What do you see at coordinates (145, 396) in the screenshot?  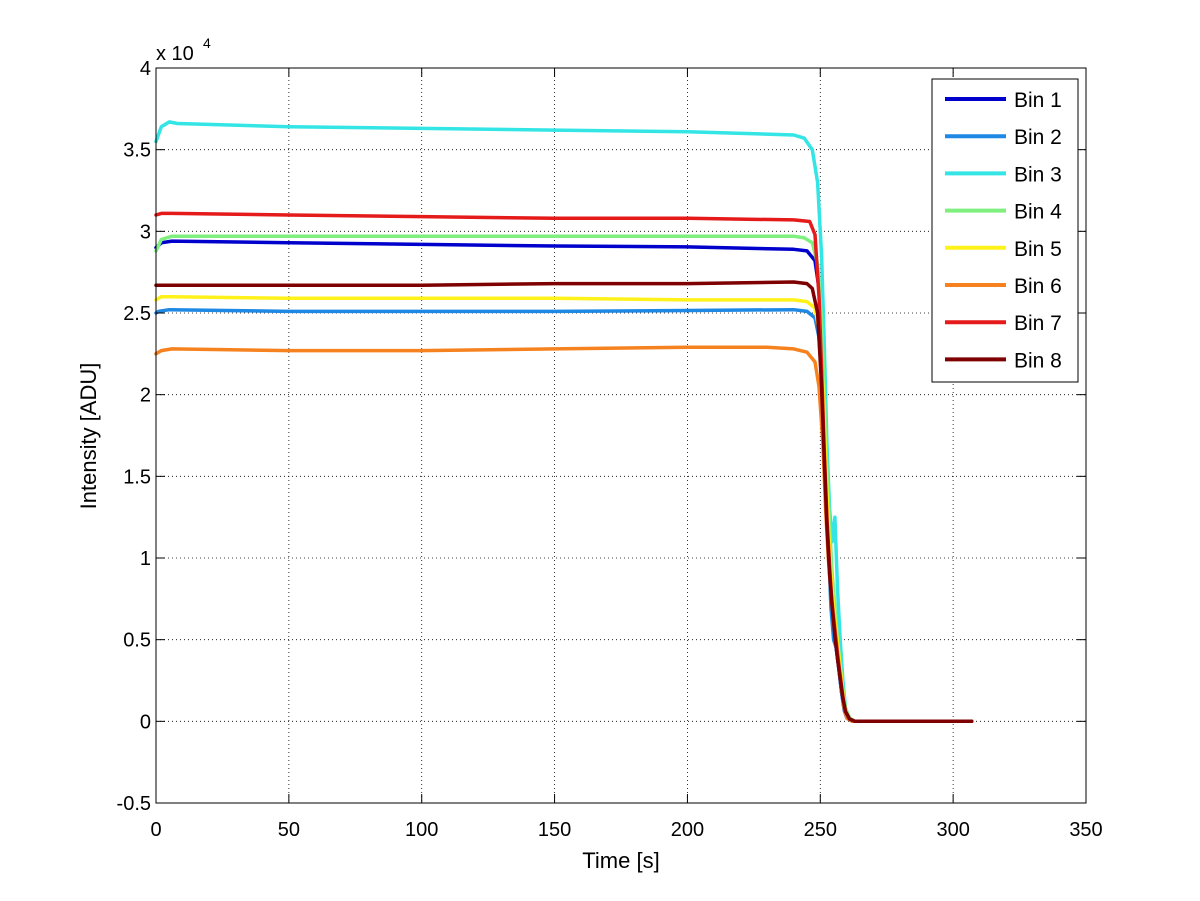 I see `y-tick-label: 2` at bounding box center [145, 396].